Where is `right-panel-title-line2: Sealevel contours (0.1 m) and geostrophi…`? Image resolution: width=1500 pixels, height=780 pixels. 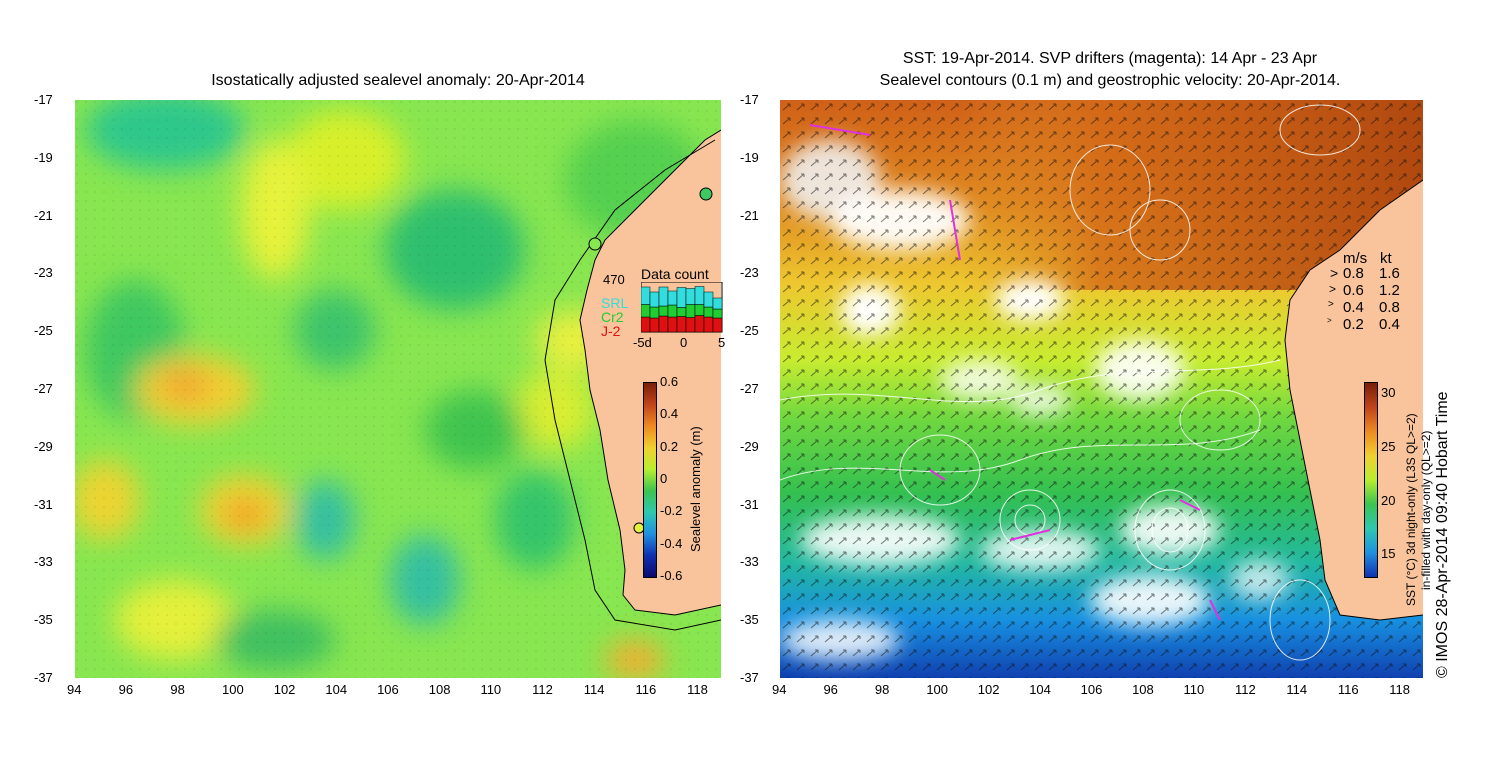 right-panel-title-line2: Sealevel contours (0.1 m) and geostrophi… is located at coordinates (1110, 80).